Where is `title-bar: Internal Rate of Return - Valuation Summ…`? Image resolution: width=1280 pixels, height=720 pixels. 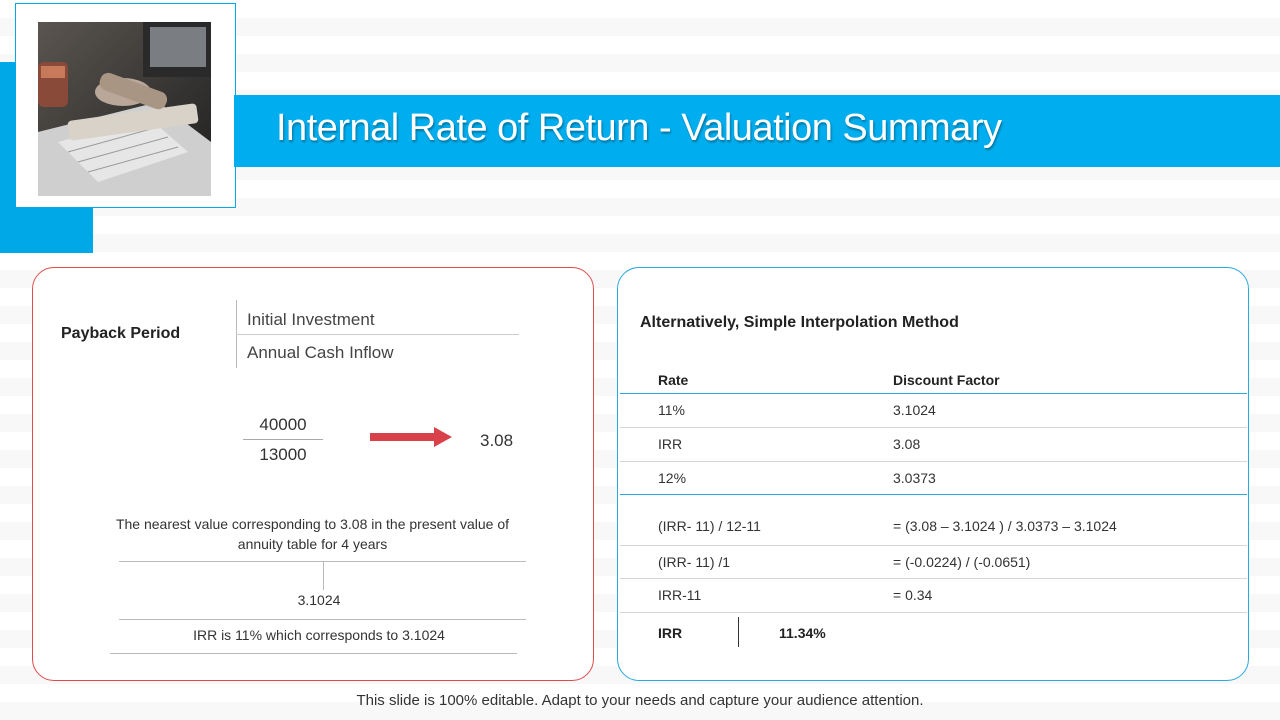
title-bar: Internal Rate of Return - Valuation Summ… is located at coordinates (757, 131).